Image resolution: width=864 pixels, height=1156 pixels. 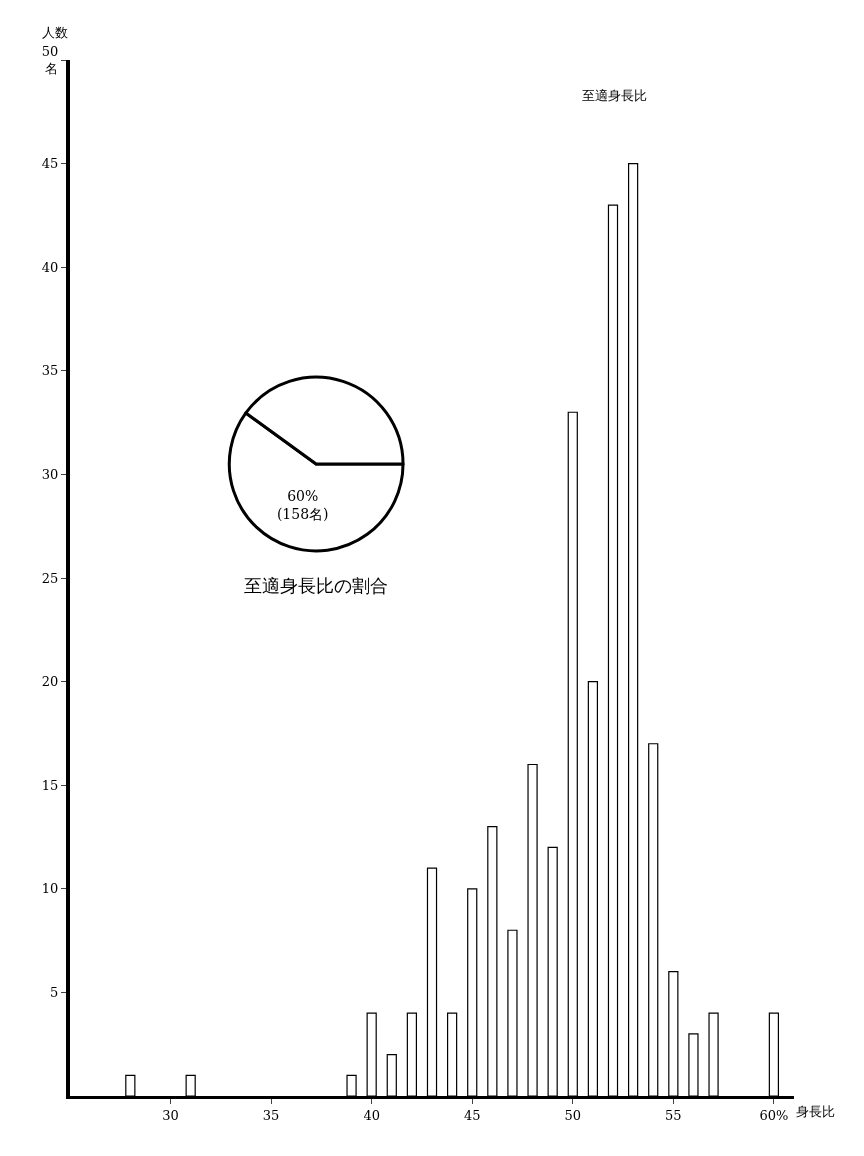 What do you see at coordinates (55, 32) in the screenshot?
I see `y-axis-title: 人数` at bounding box center [55, 32].